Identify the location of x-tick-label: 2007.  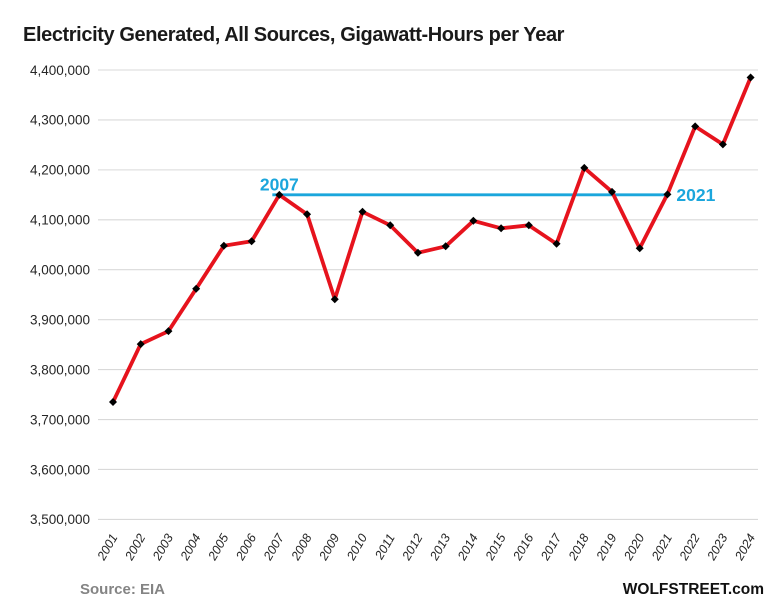
(273, 547).